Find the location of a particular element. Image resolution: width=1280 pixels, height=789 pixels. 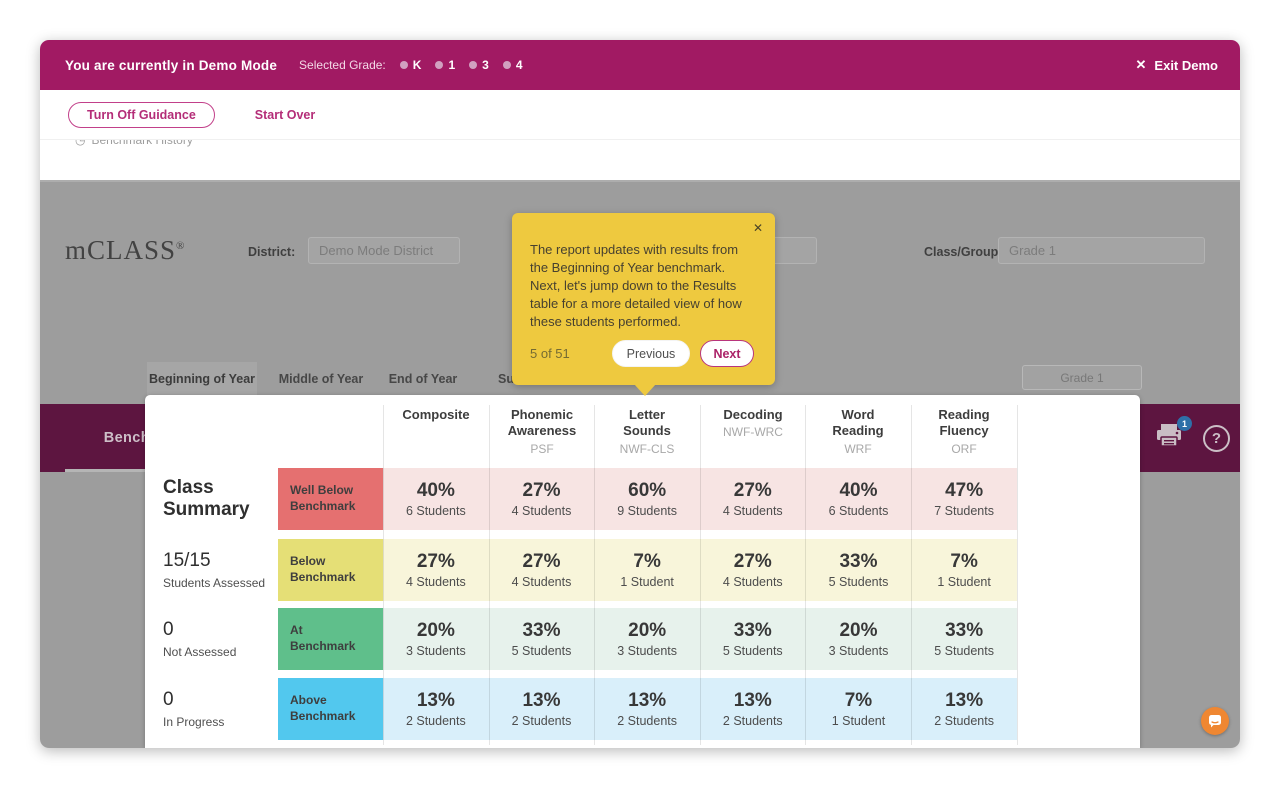

exit-demo-label: Exit Demo is located at coordinates (1186, 65).